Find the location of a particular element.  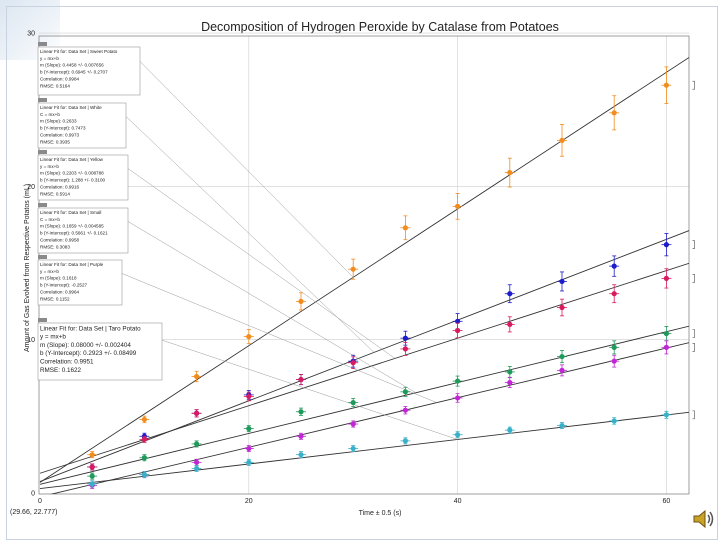

y-tick-label: 30 is located at coordinates (31, 34).